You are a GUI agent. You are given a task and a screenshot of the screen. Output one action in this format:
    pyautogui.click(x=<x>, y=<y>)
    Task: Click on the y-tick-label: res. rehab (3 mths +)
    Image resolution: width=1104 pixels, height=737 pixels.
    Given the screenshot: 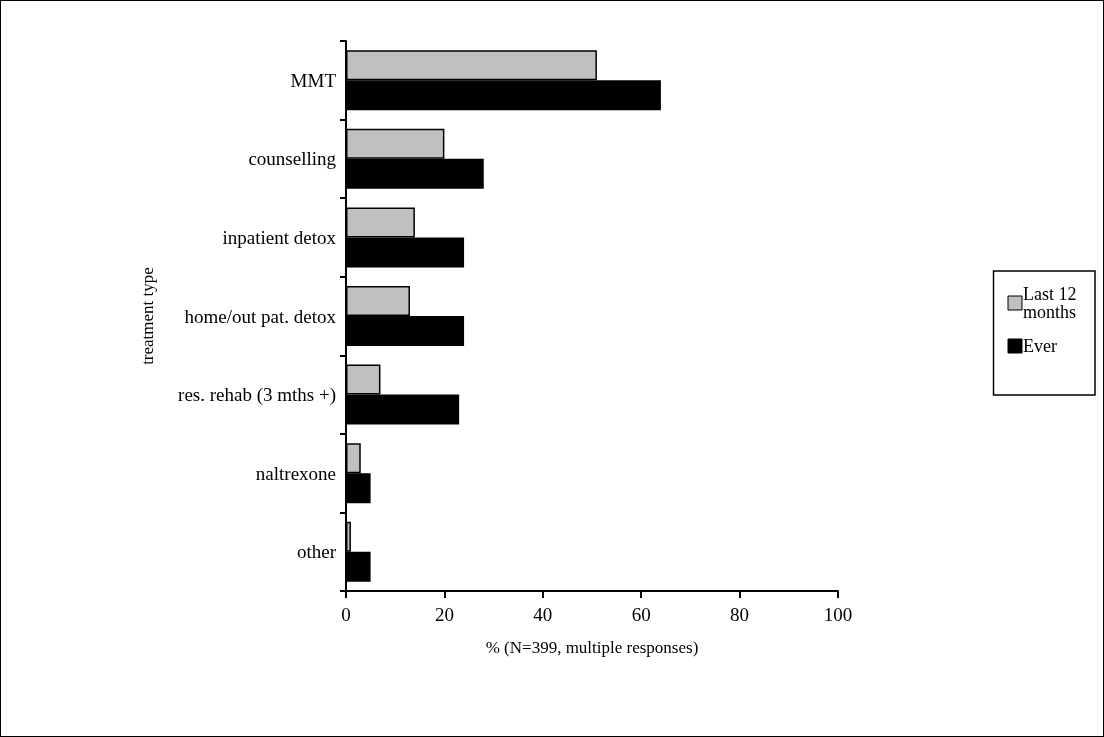 What is the action you would take?
    pyautogui.click(x=257, y=395)
    